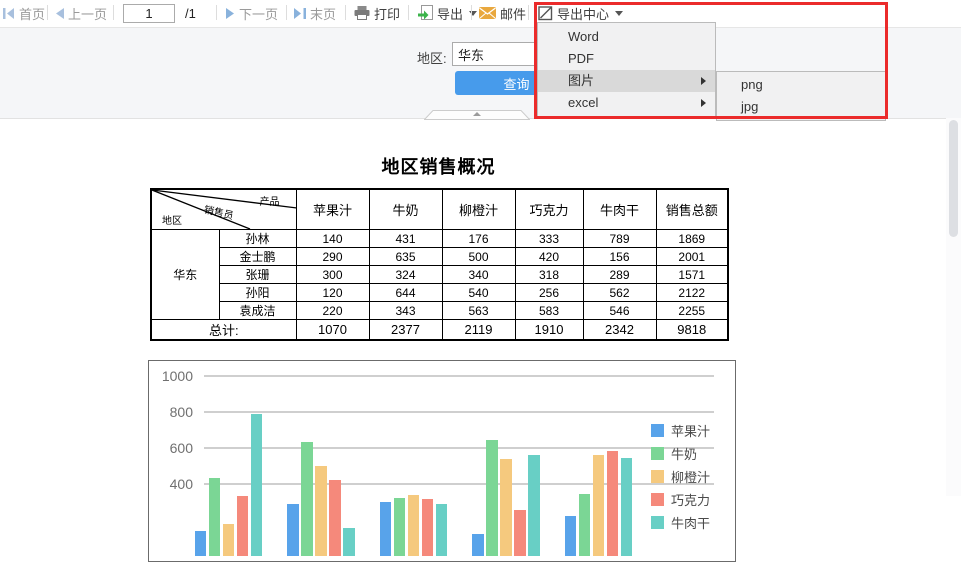 The width and height of the screenshot is (961, 562). I want to click on collapse-panel-handle, so click(477, 114).